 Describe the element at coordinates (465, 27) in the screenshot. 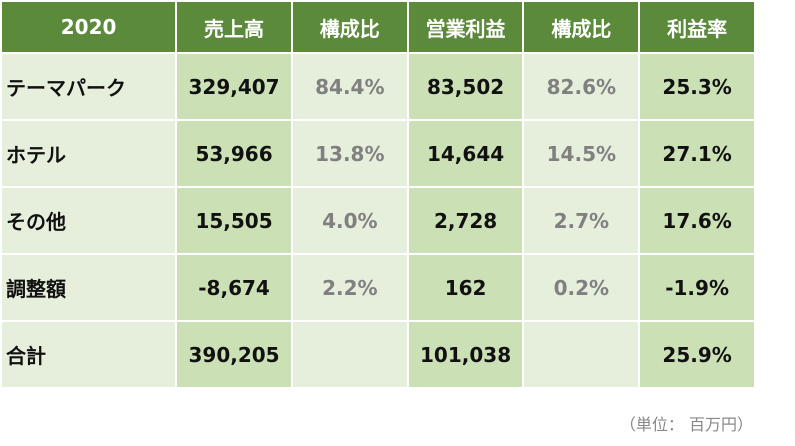

I see `header-operating-profit: 営業利益` at that location.